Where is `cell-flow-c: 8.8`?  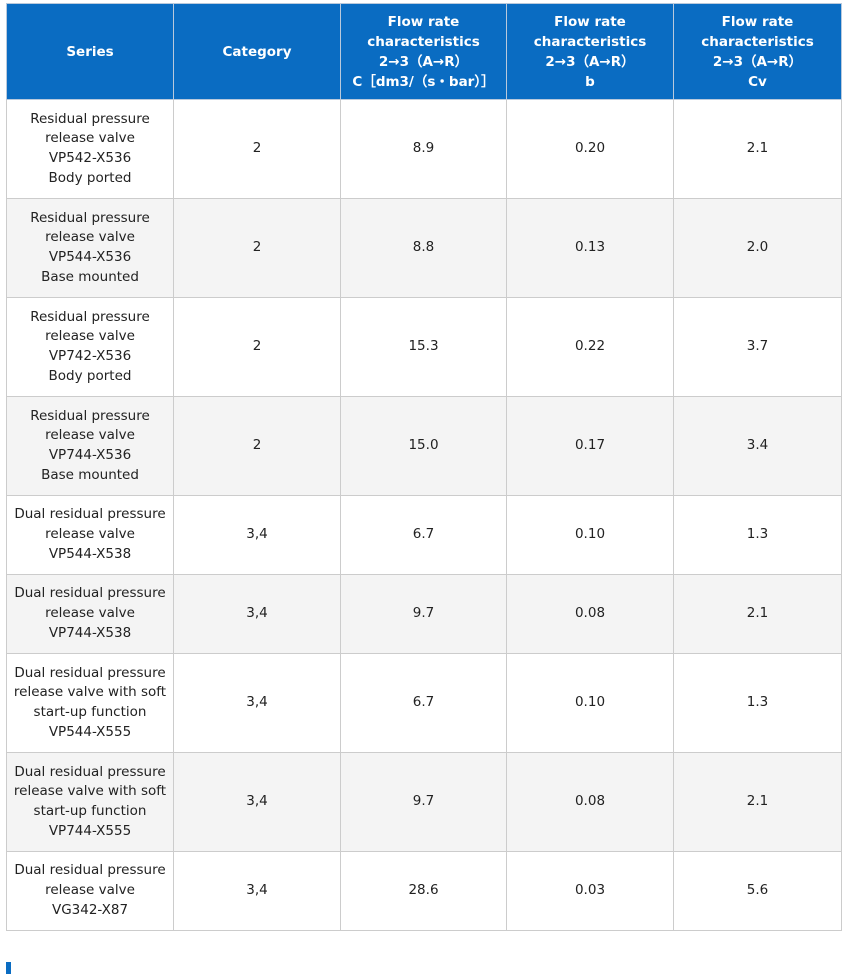
cell-flow-c: 8.8 is located at coordinates (423, 248).